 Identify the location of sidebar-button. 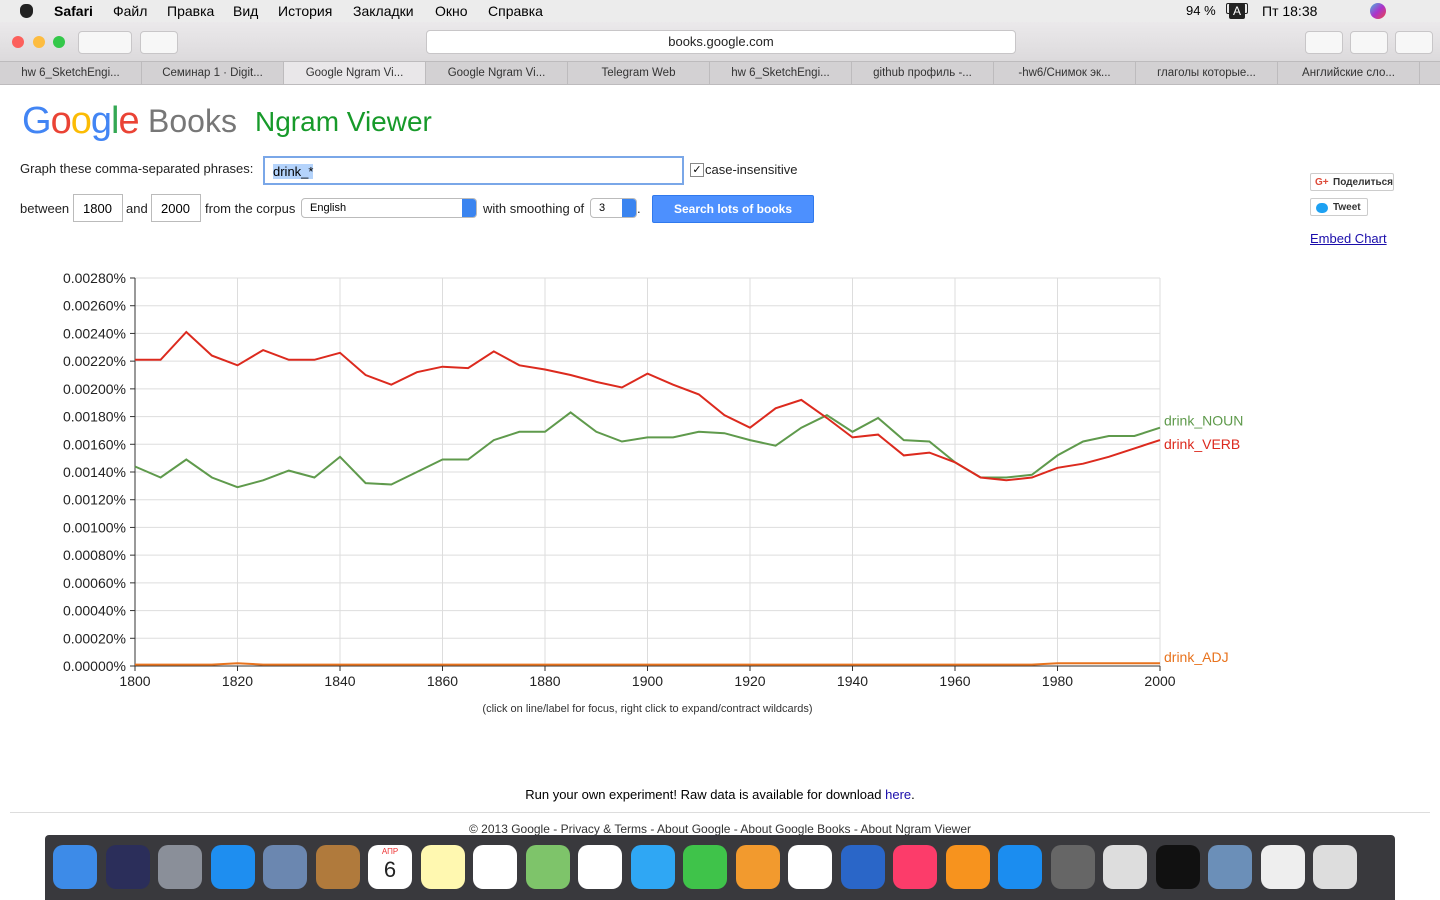
(159, 42).